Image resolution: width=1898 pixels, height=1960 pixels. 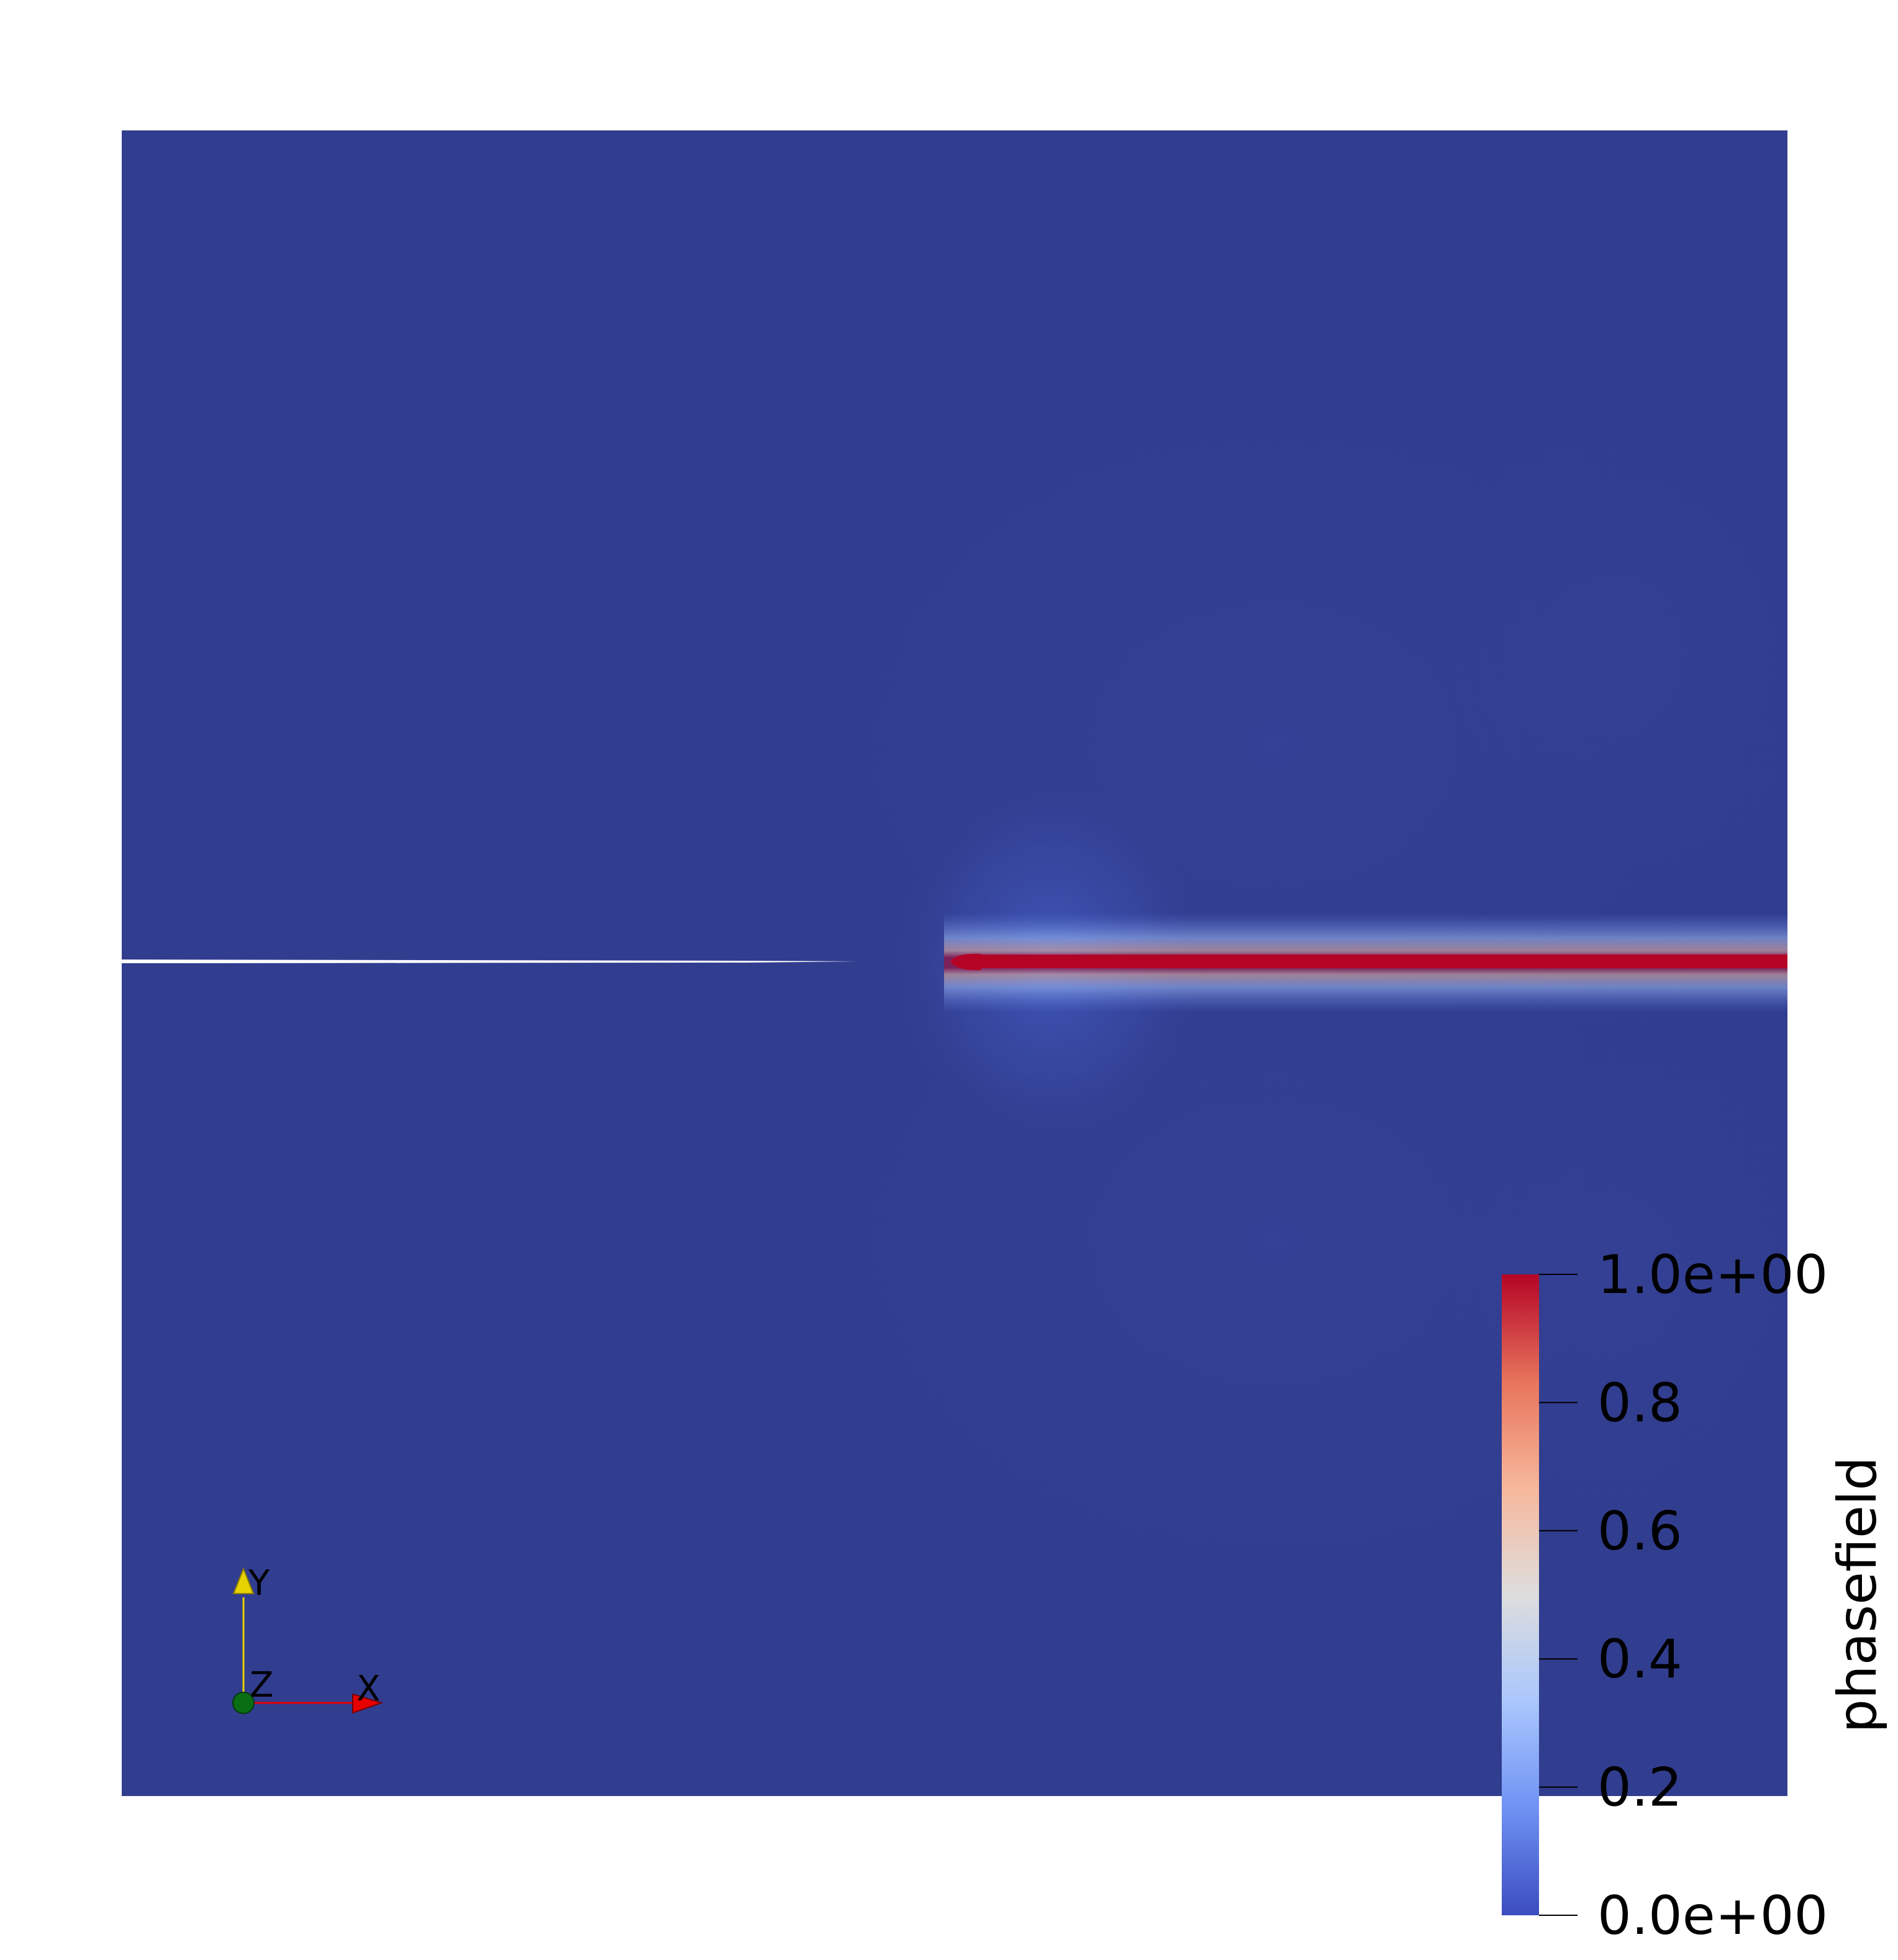 What do you see at coordinates (1639, 1532) in the screenshot?
I see `scalar-bar-tick-label: 0.6` at bounding box center [1639, 1532].